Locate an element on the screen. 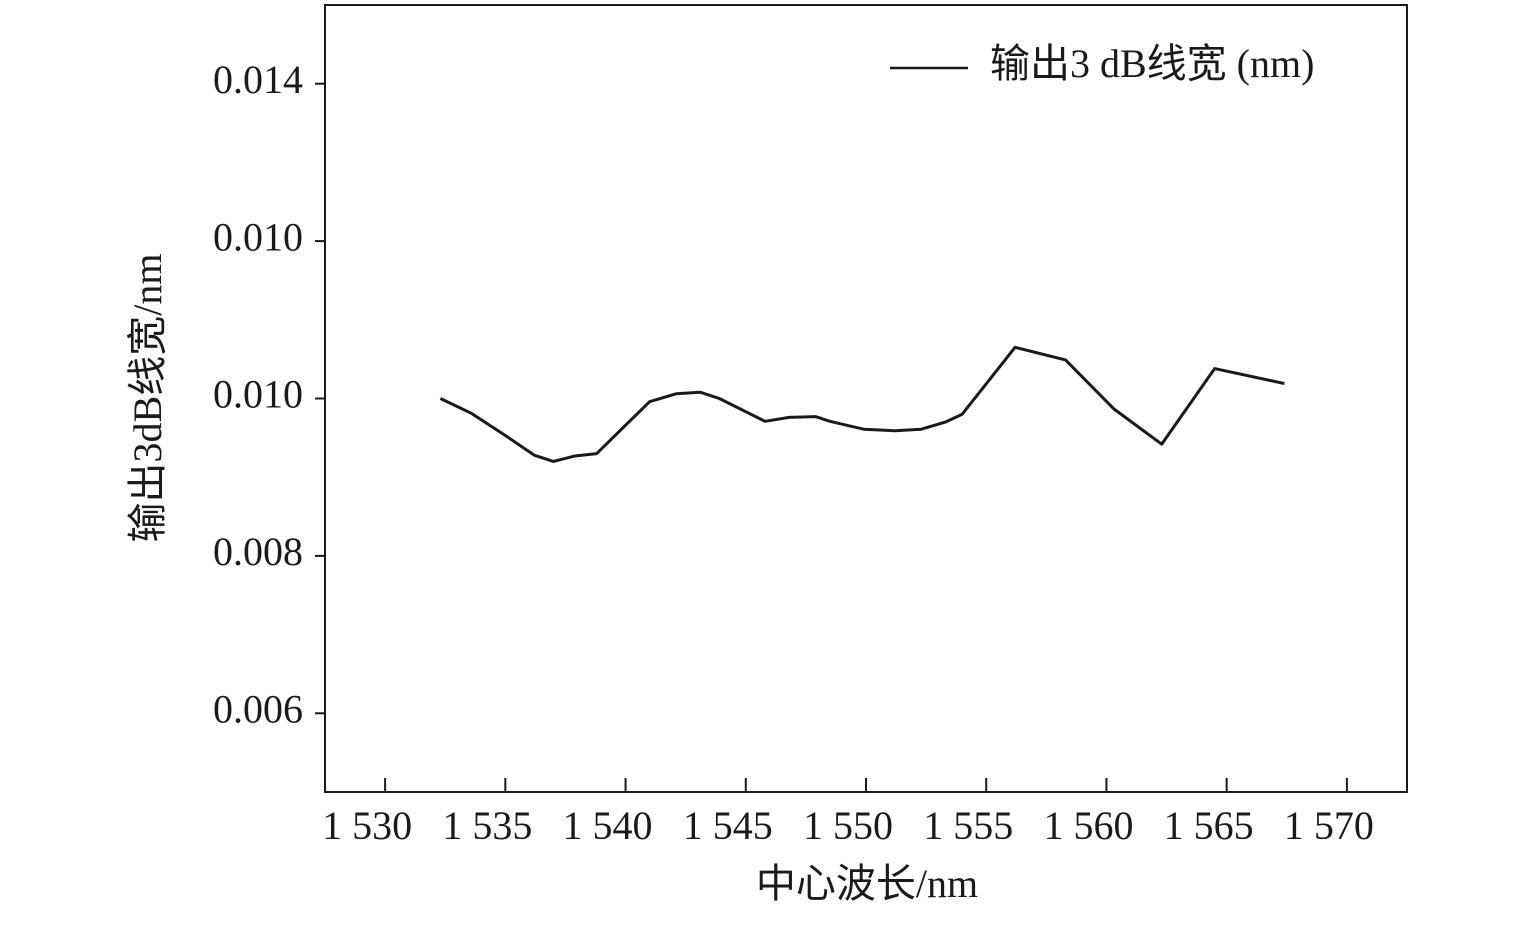 This screenshot has height=925, width=1535. x-tick-label: 1 555 is located at coordinates (968, 825).